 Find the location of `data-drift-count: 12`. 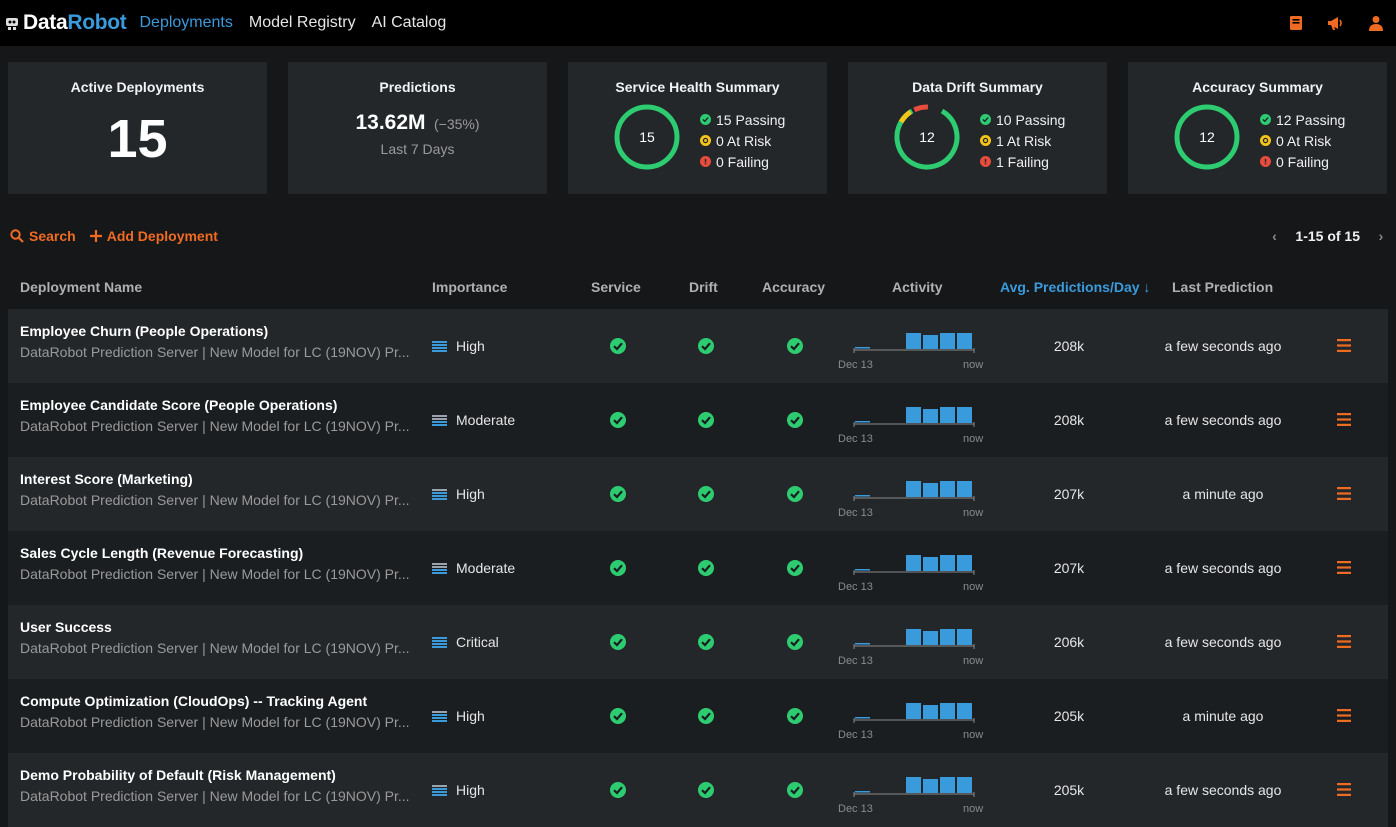

data-drift-count: 12 is located at coordinates (927, 137).